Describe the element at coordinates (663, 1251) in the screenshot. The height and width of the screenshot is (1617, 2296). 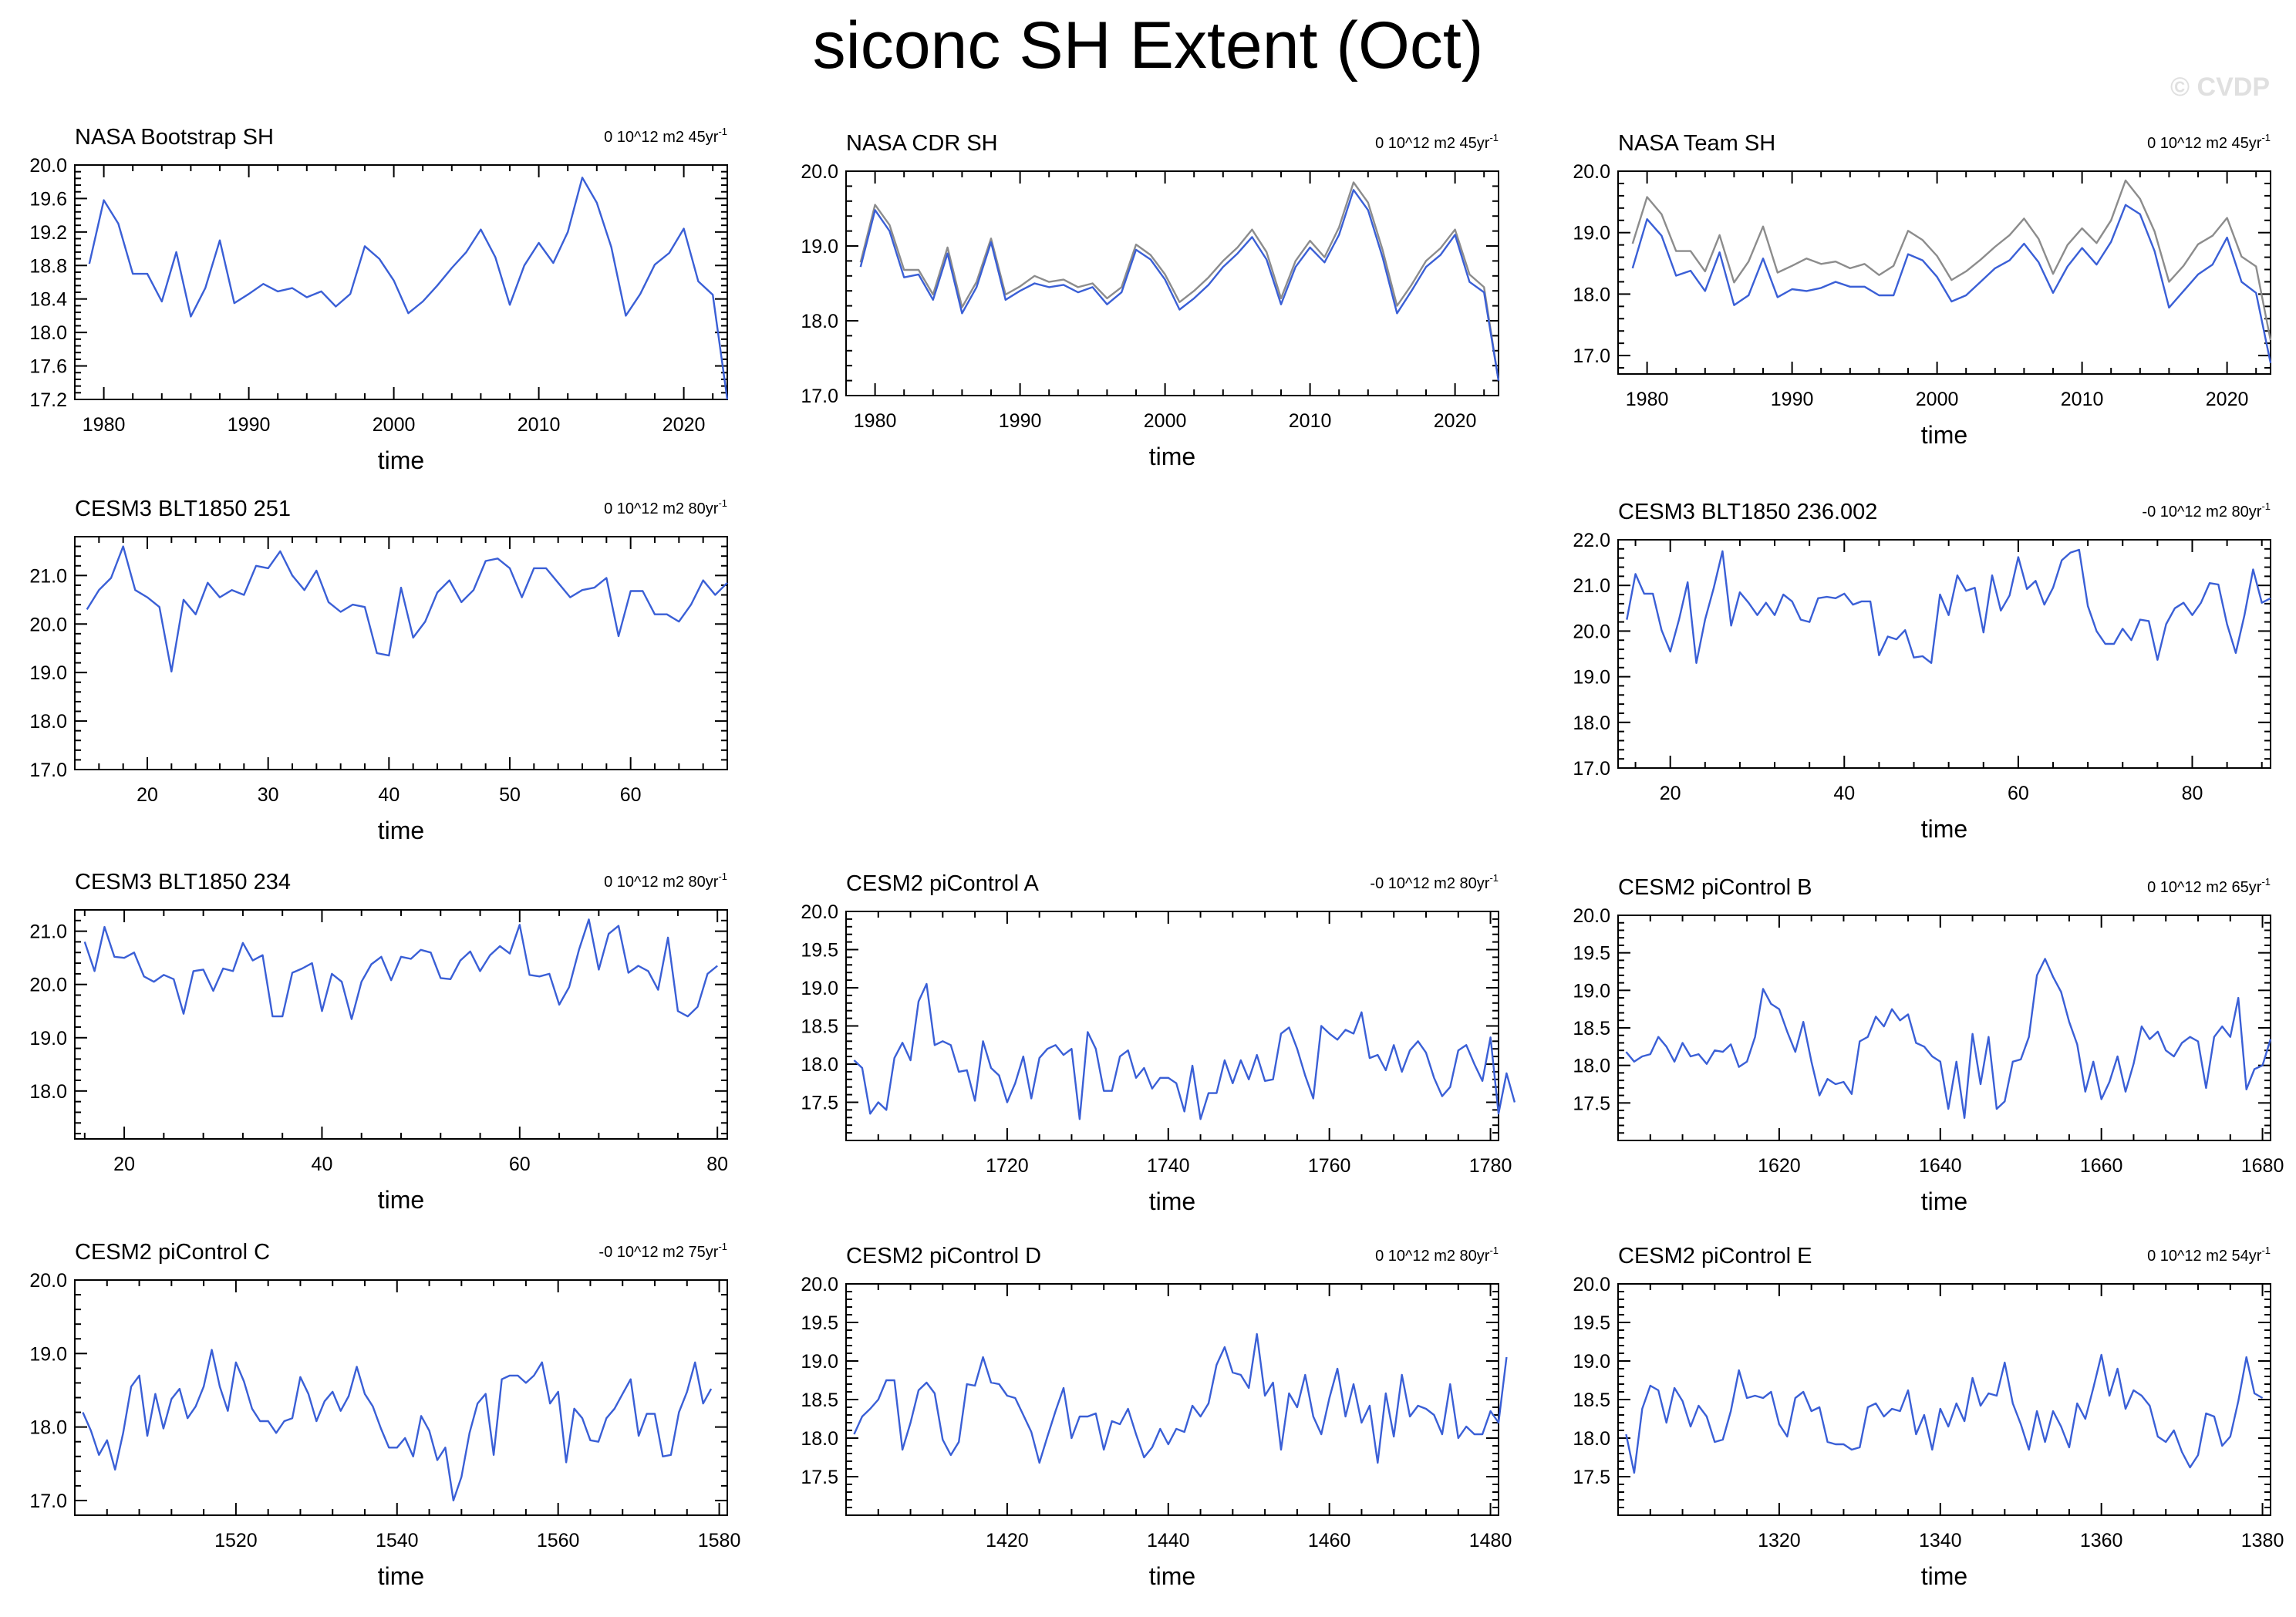
I see `trend-label: -0 10^12 m2 75yr-1` at that location.